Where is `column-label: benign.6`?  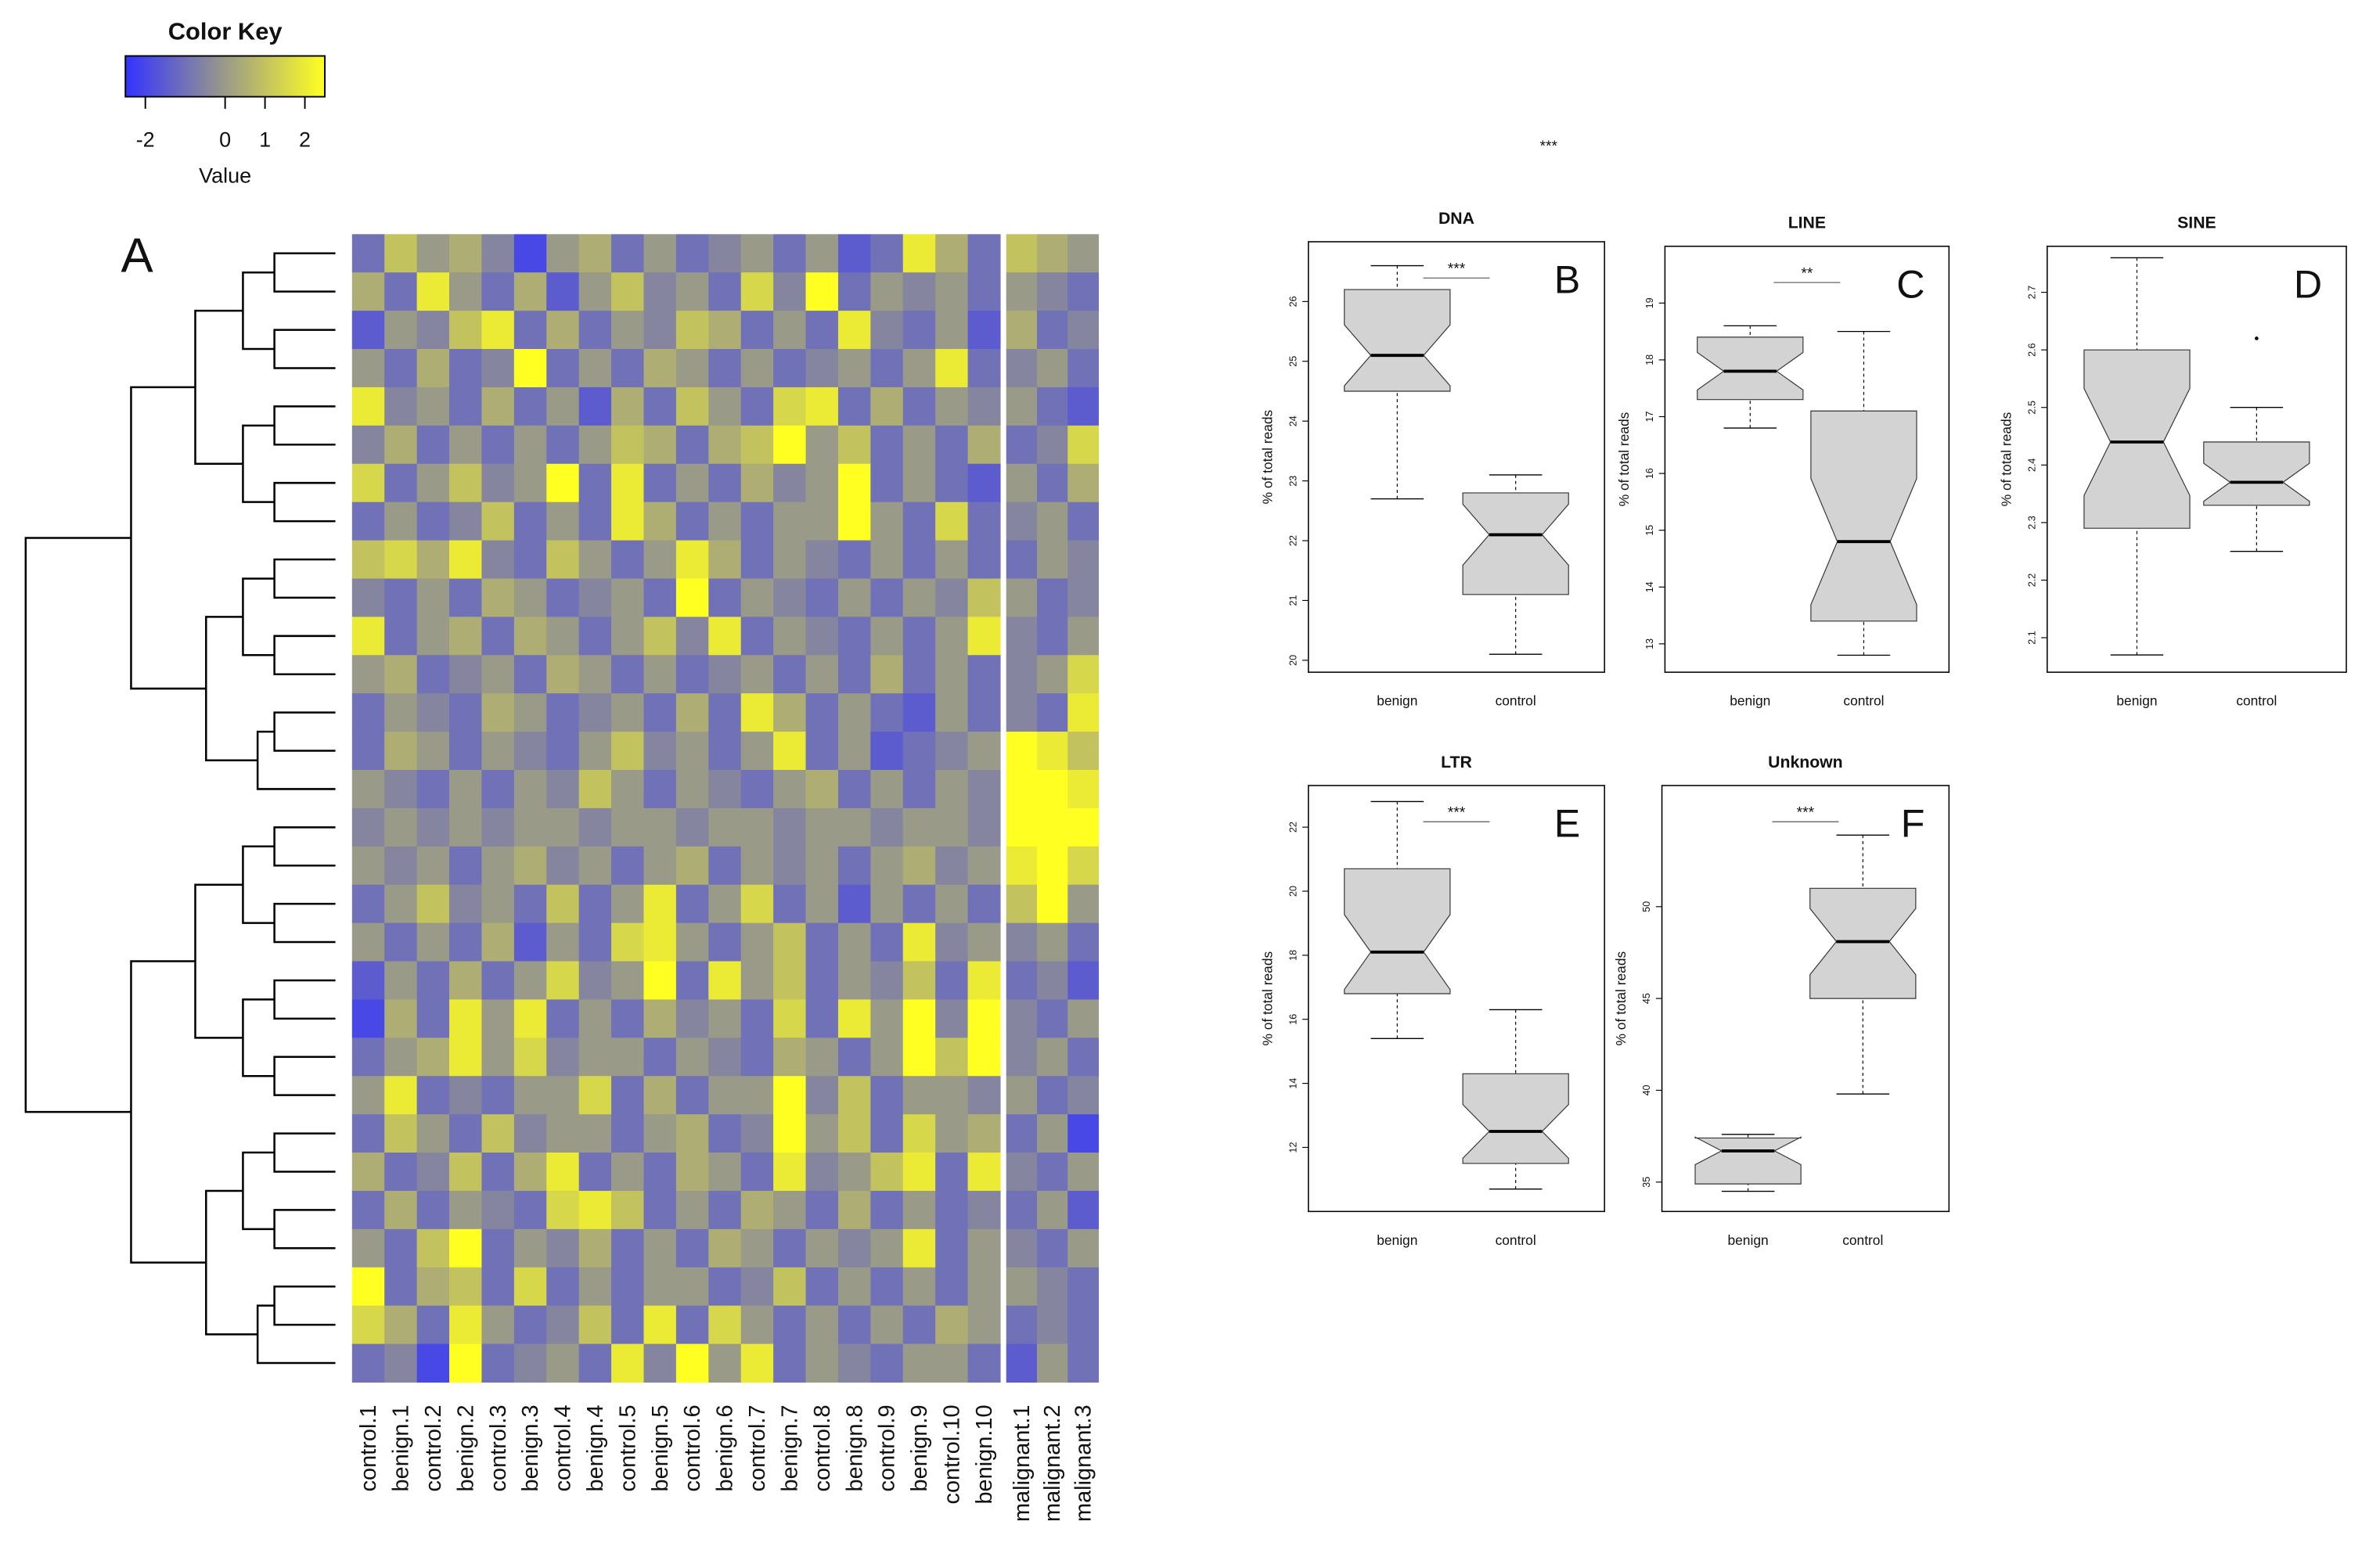
column-label: benign.6 is located at coordinates (725, 1448).